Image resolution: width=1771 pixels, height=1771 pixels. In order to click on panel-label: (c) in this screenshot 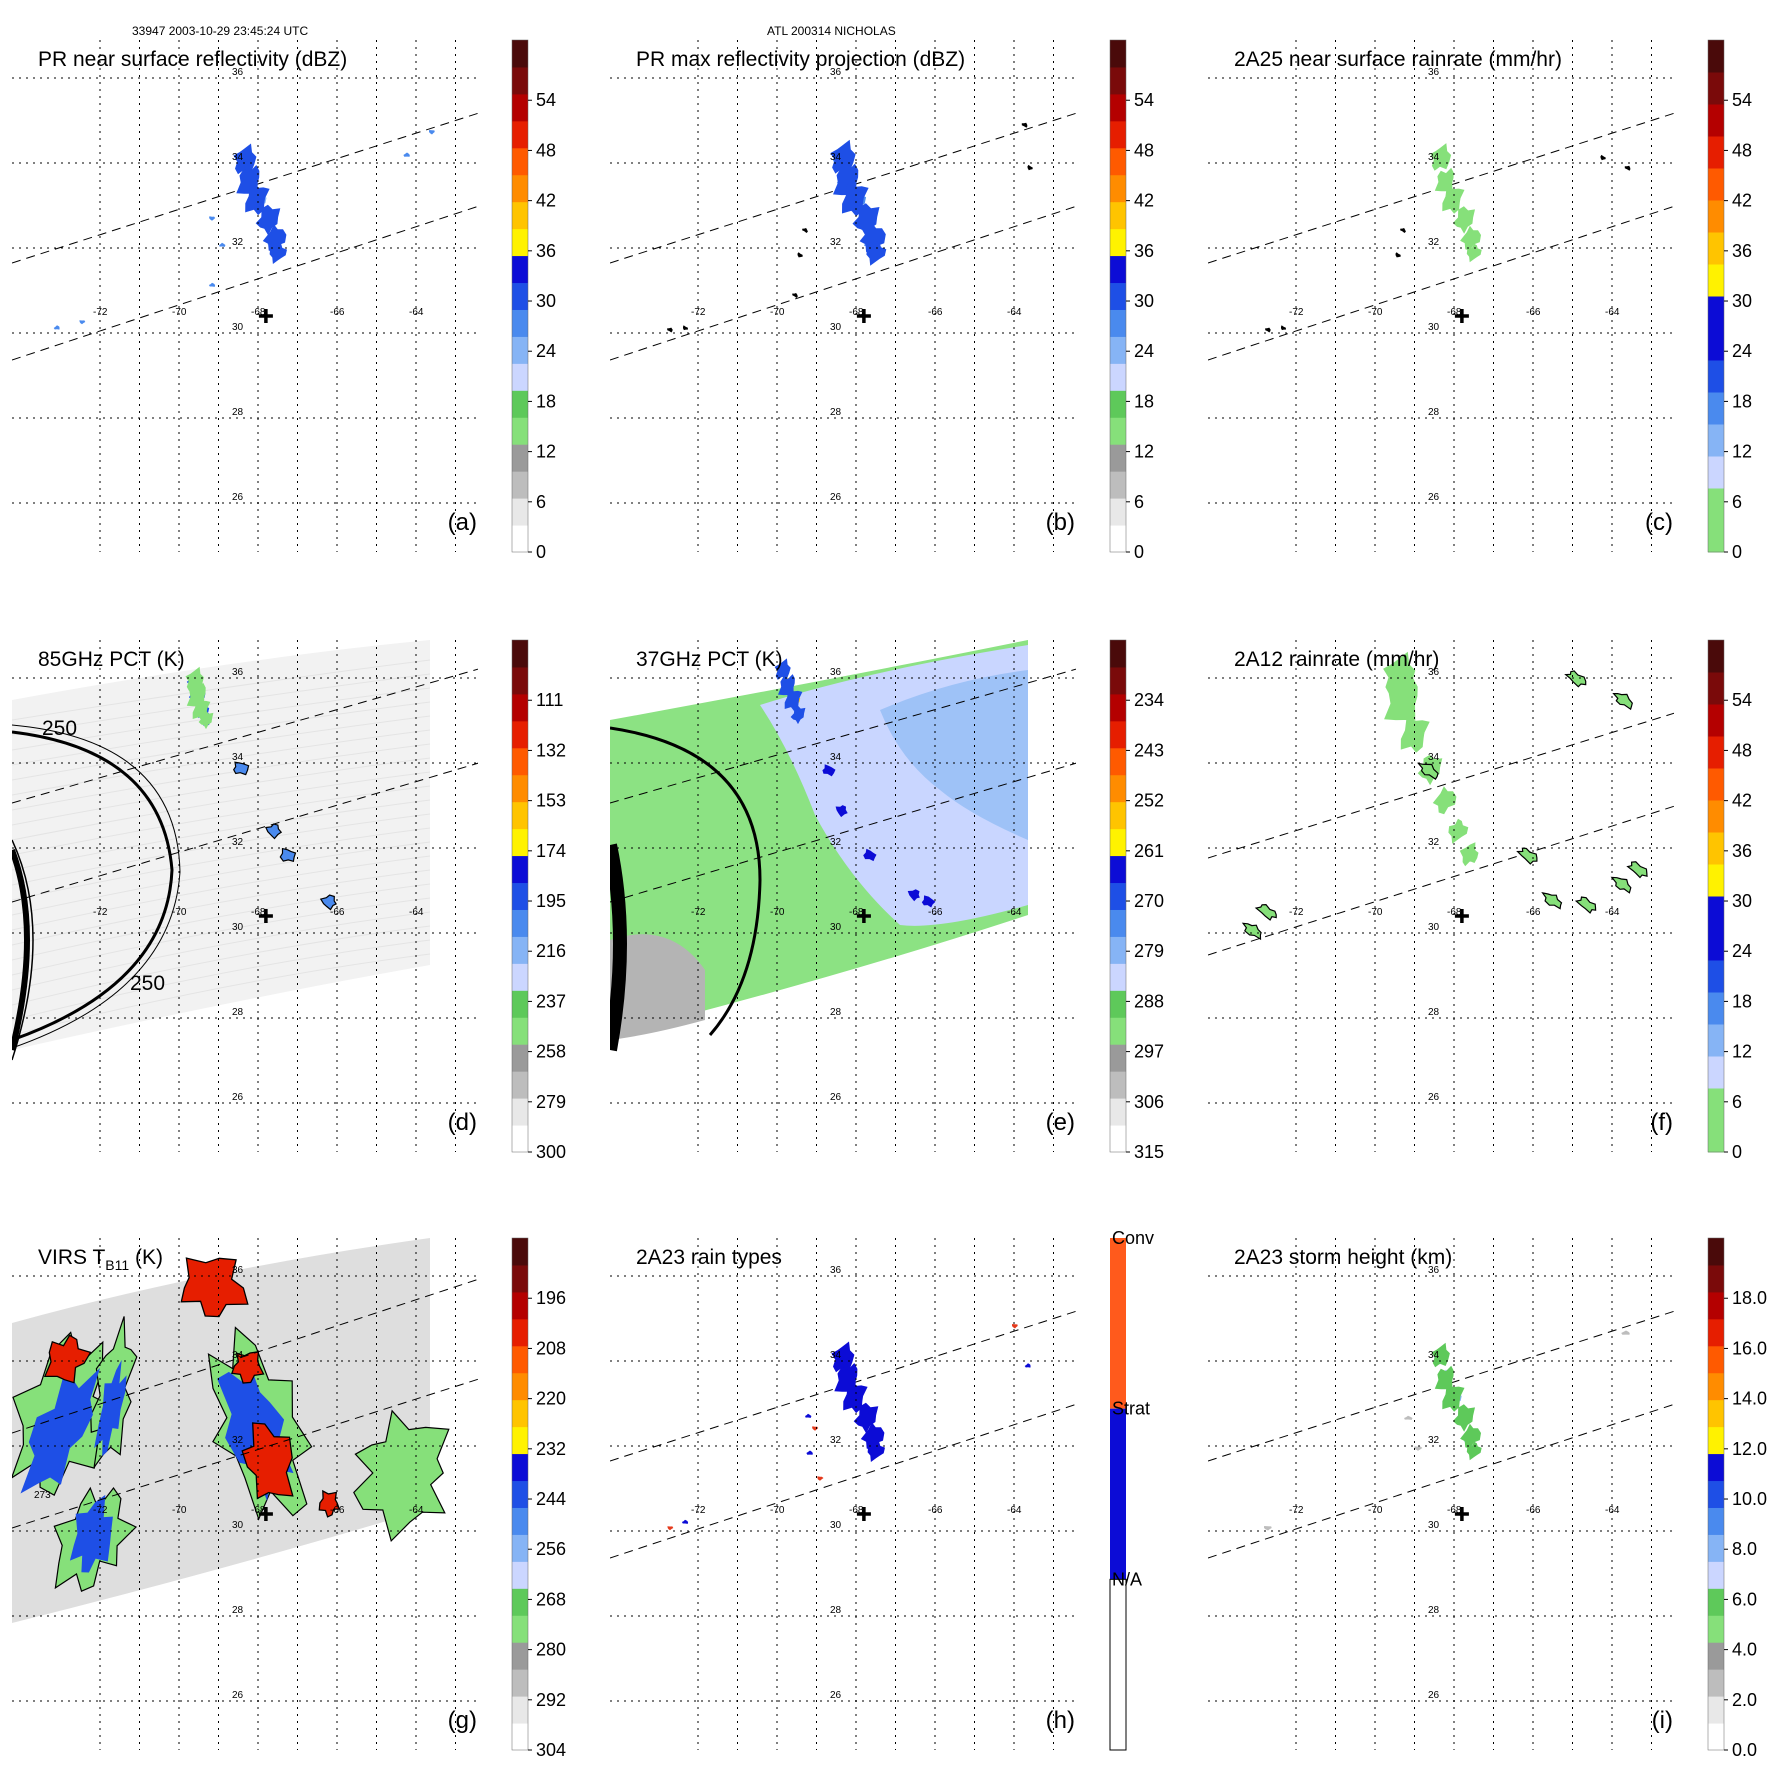, I will do `click(1659, 522)`.